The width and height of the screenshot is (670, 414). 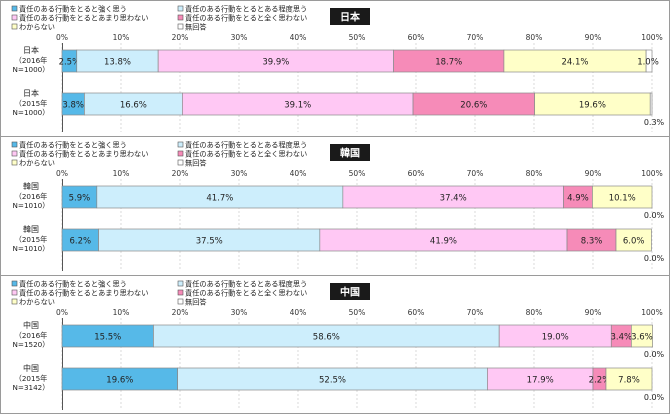 I want to click on data-label: 16.6%, so click(x=133, y=106).